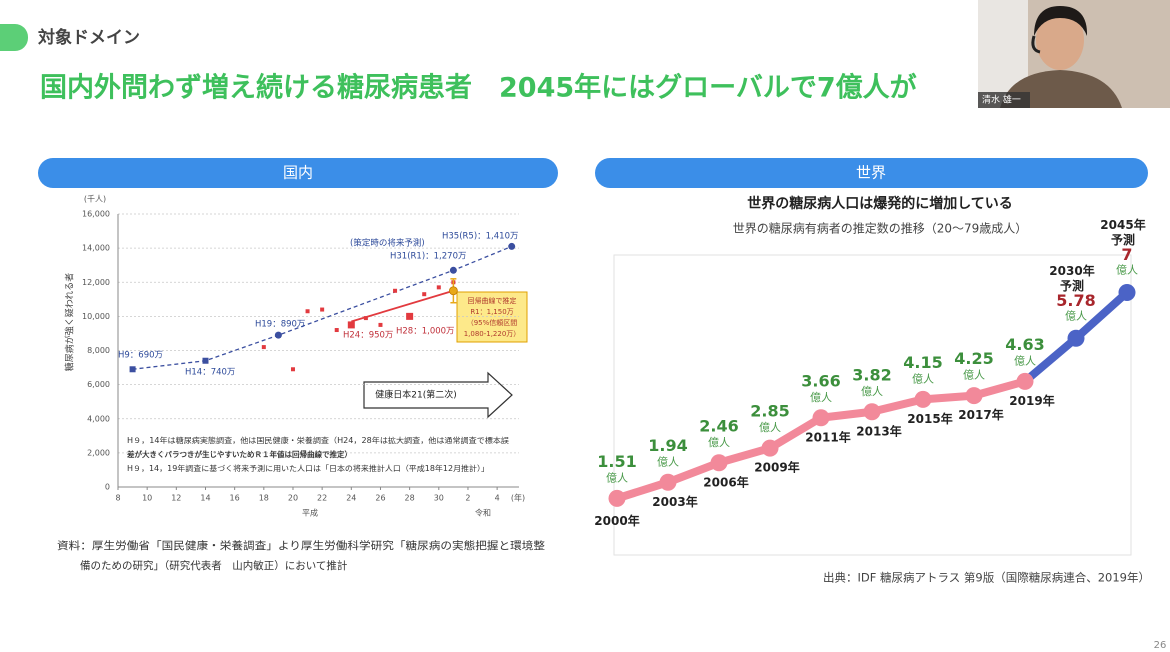 This screenshot has height=652, width=1170. Describe the element at coordinates (280, 325) in the screenshot. I see `annotation: H19：890万` at that location.